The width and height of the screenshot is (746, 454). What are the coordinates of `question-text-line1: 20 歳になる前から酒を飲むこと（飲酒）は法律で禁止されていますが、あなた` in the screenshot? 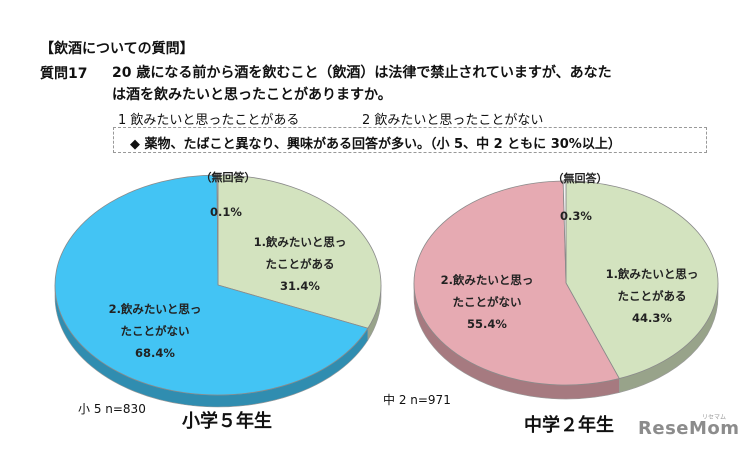 It's located at (362, 73).